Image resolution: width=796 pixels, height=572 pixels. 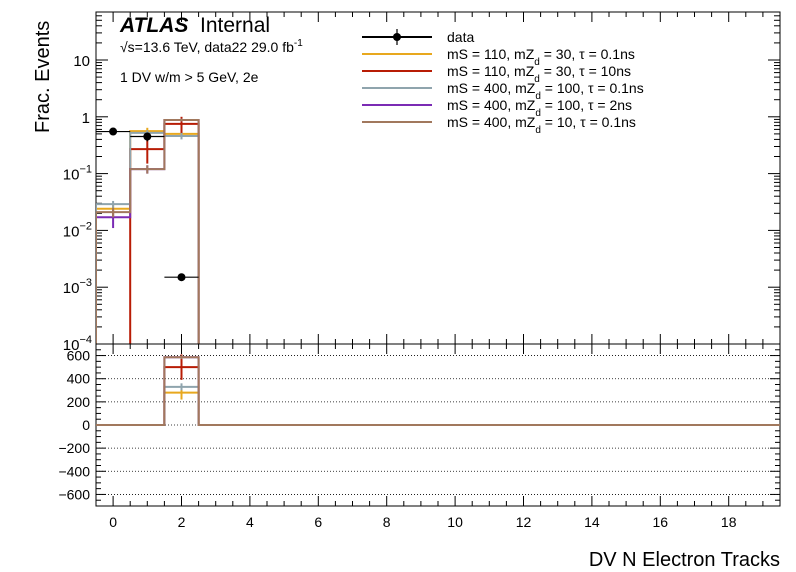 I want to click on top-histograms, so click(x=148, y=230).